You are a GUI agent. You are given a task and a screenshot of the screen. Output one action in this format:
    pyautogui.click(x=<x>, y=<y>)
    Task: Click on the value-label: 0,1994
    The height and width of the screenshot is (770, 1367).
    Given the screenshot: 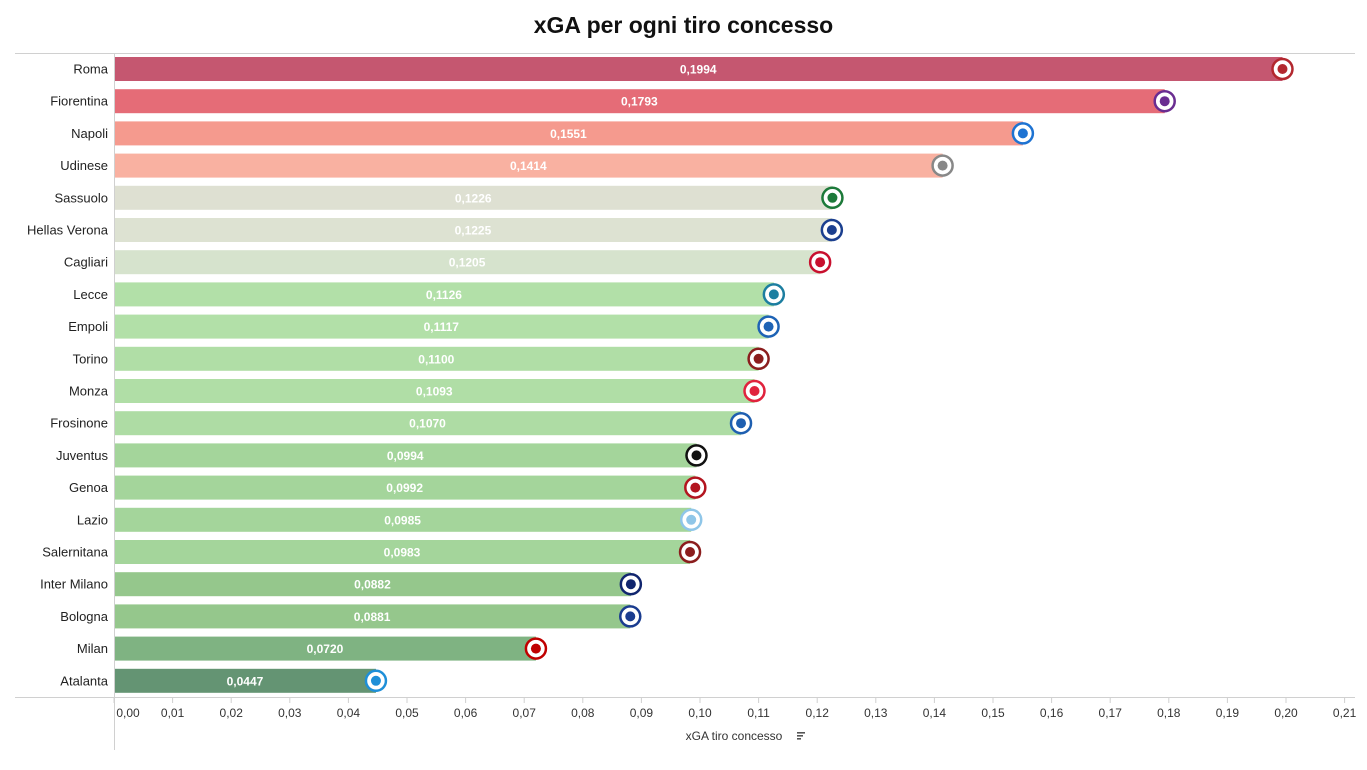 What is the action you would take?
    pyautogui.click(x=698, y=70)
    